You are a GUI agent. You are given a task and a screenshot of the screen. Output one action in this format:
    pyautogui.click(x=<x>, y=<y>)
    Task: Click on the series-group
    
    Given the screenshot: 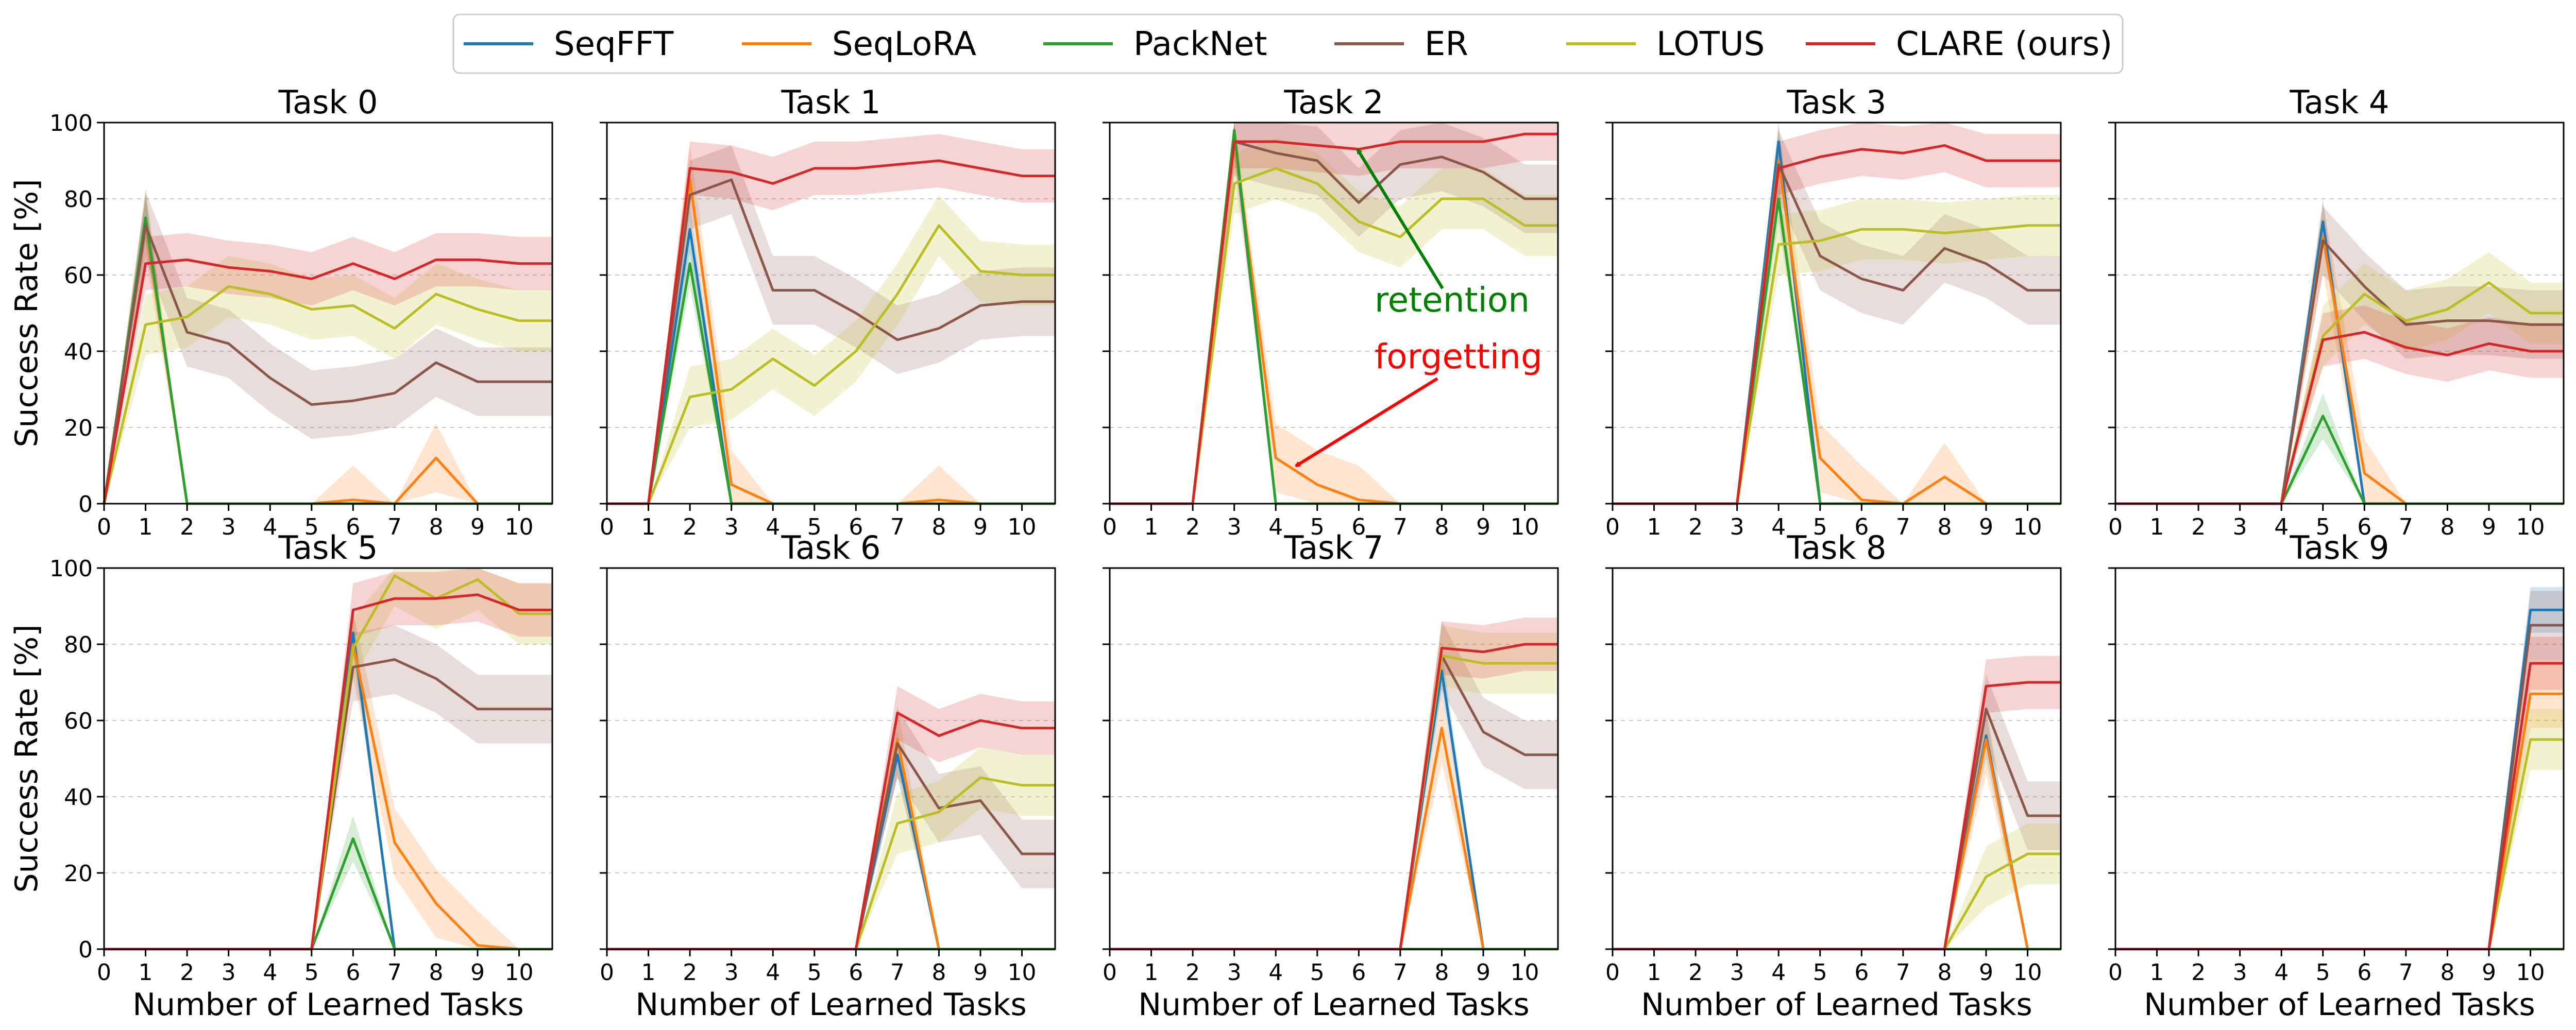 What is the action you would take?
    pyautogui.click(x=1334, y=784)
    